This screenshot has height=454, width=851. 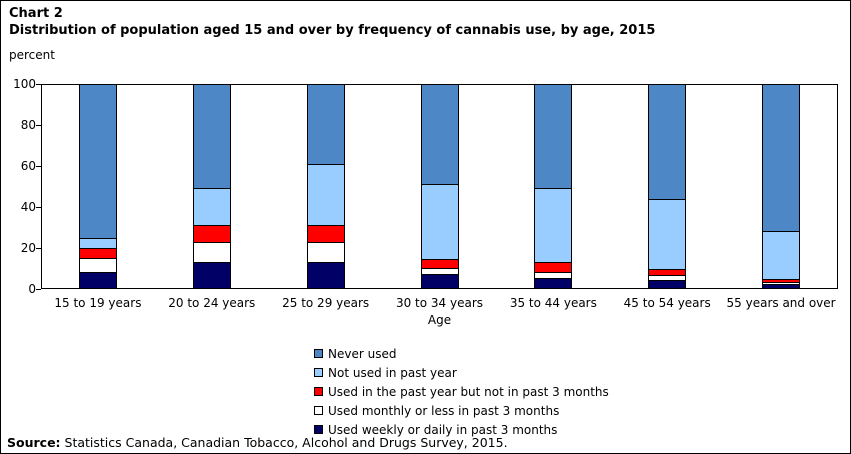 I want to click on x-axis-label-20-to-24-years: 20 to 24 years, so click(x=212, y=303).